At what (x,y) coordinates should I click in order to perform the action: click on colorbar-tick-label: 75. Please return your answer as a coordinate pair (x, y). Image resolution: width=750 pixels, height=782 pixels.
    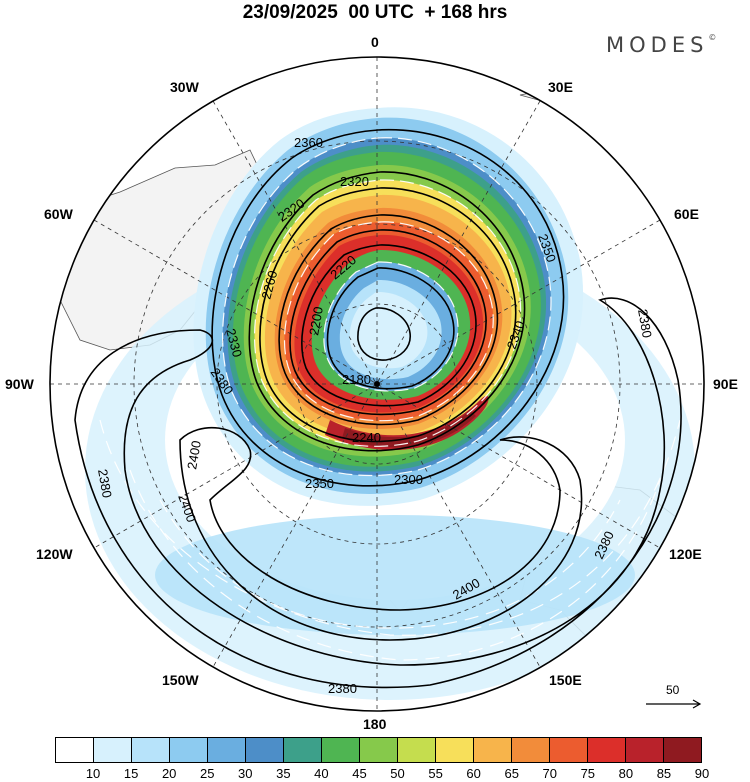
    Looking at the image, I should click on (588, 773).